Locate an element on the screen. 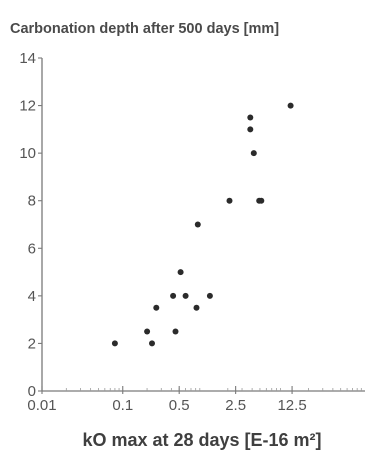 The image size is (385, 452). y-tick-label: 6 is located at coordinates (32, 248).